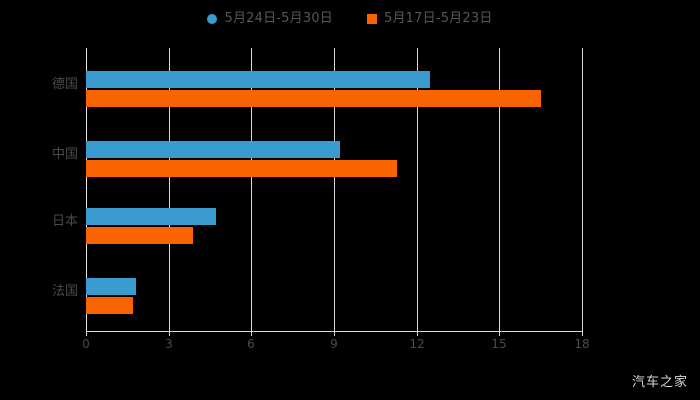  I want to click on y-axis-label-2: 日本, so click(64, 221).